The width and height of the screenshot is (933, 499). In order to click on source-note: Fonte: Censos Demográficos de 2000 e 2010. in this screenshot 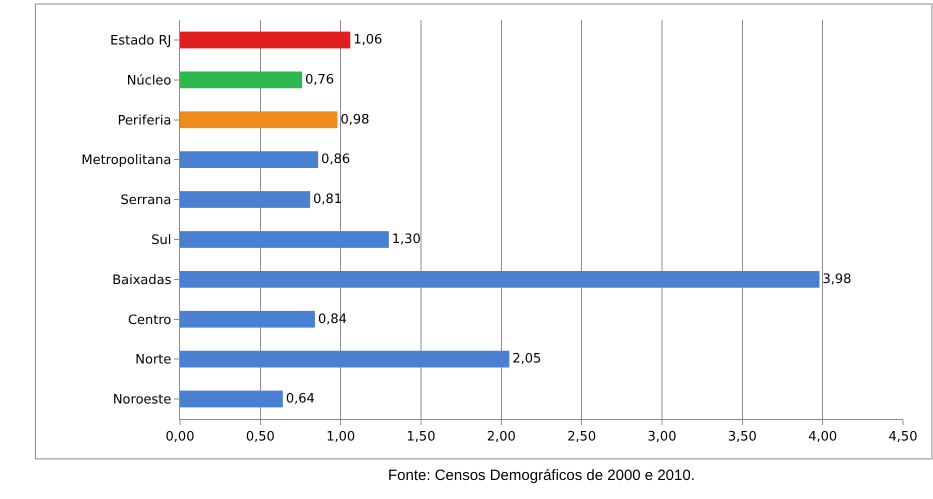, I will do `click(541, 475)`.